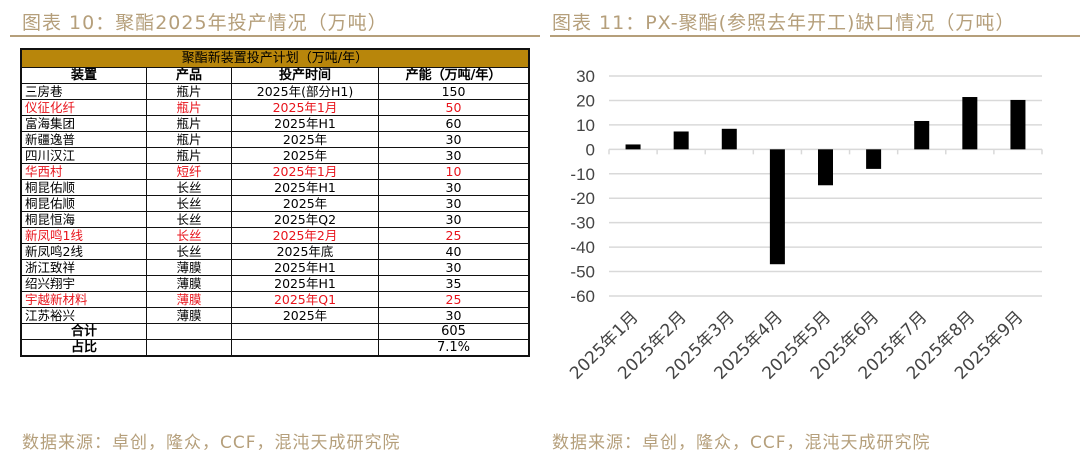 The width and height of the screenshot is (1080, 460). What do you see at coordinates (582, 223) in the screenshot?
I see `y-tick-label: -30` at bounding box center [582, 223].